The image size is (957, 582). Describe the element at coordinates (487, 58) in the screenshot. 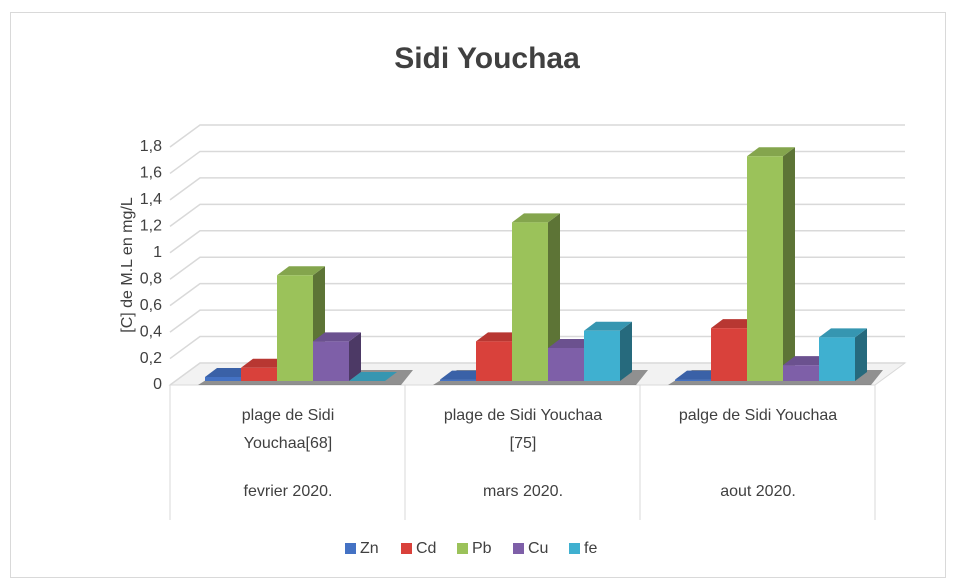

I see `chart-title: Sidi Youchaa` at that location.